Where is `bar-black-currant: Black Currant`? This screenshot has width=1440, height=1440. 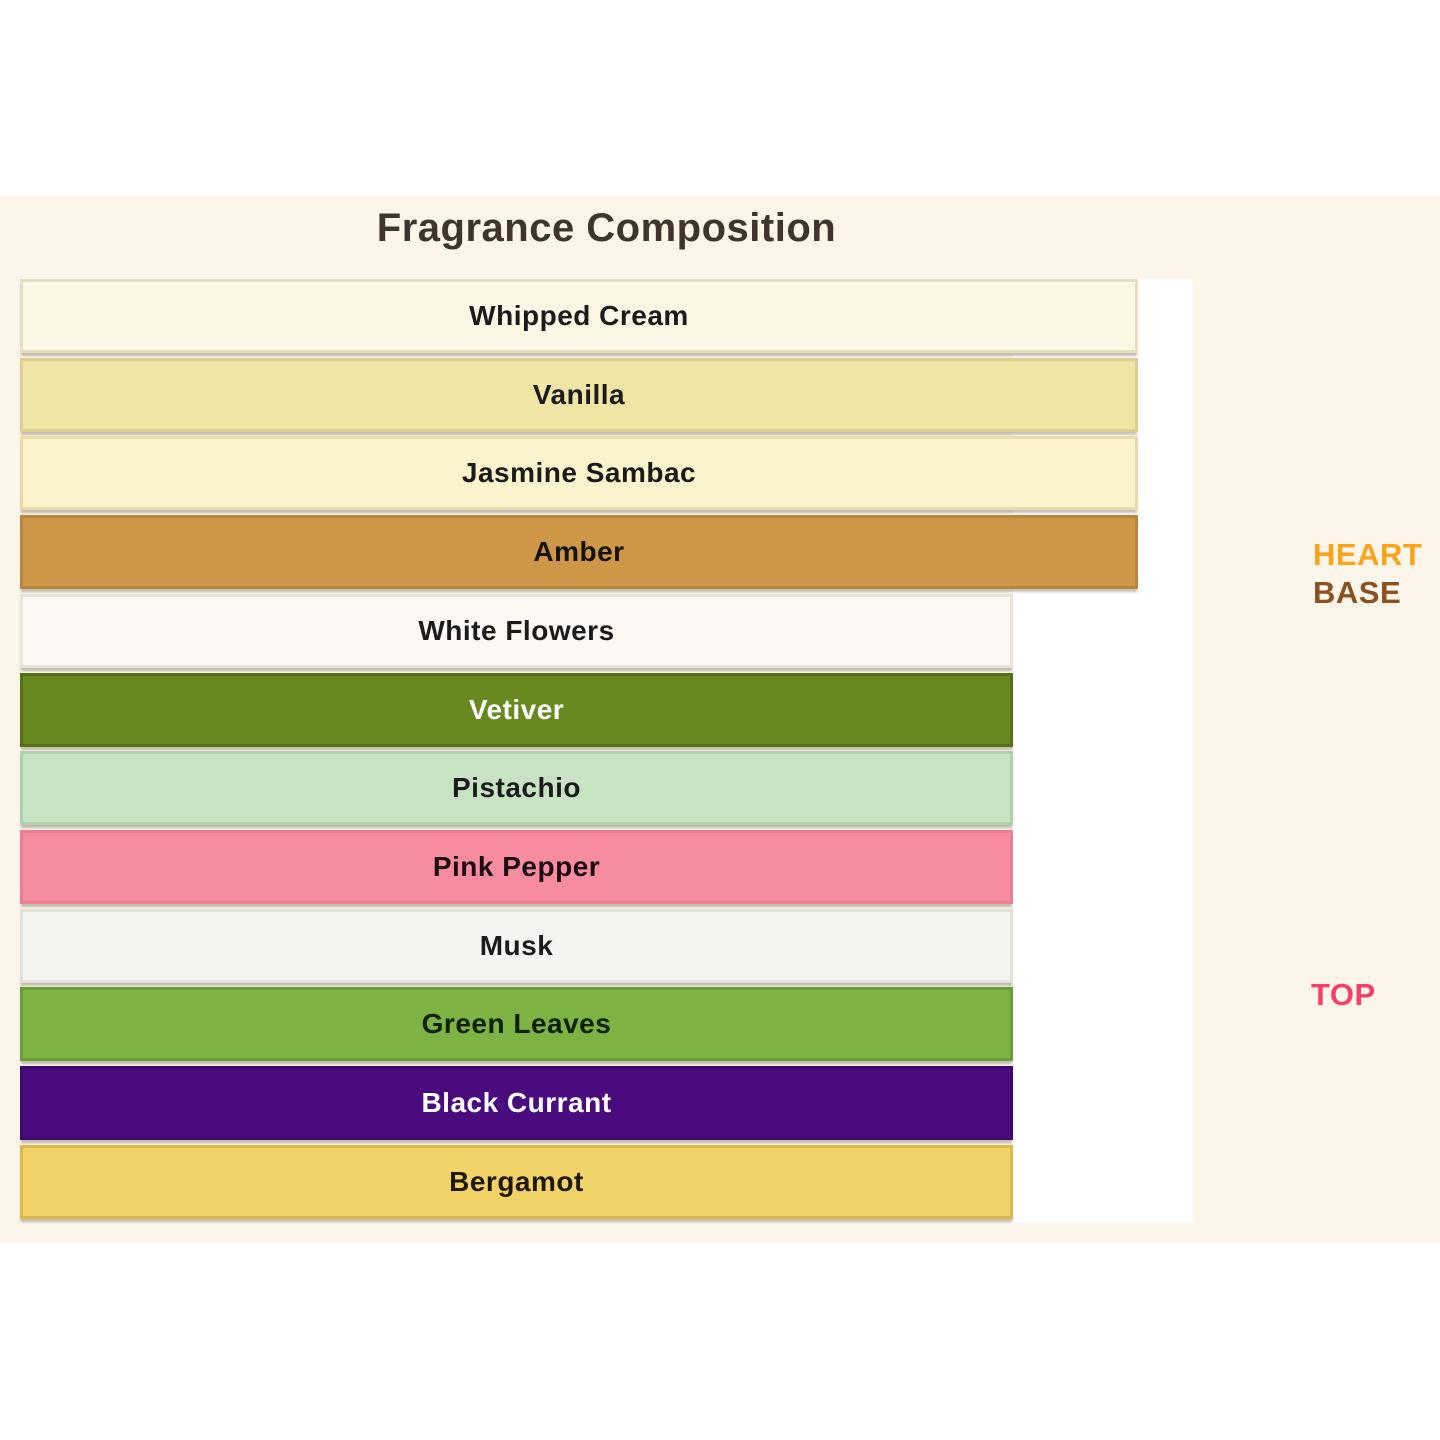 bar-black-currant: Black Currant is located at coordinates (516, 1103).